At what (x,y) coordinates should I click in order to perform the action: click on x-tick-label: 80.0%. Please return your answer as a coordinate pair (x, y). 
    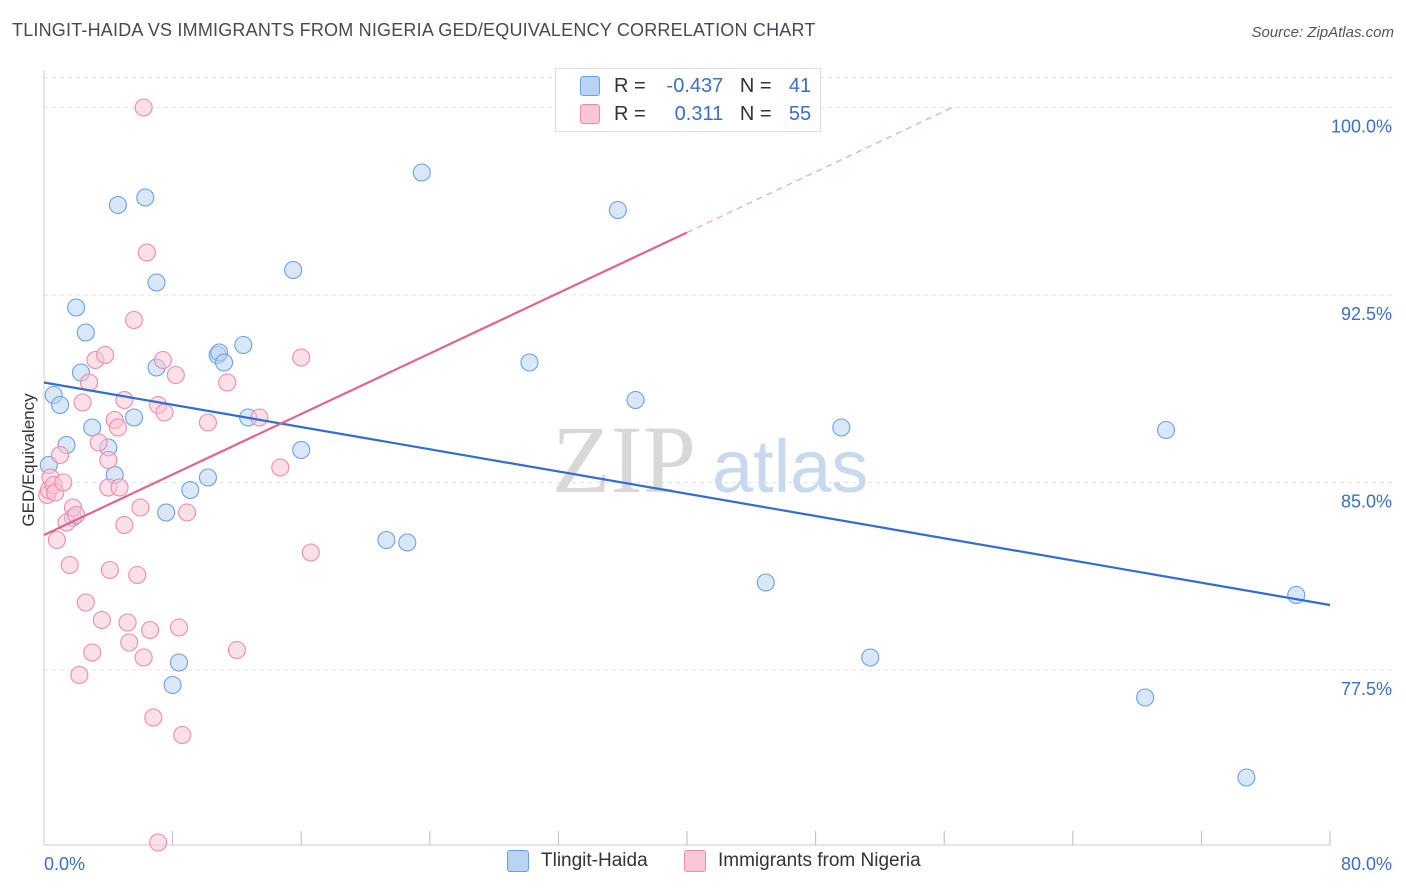
    Looking at the image, I should click on (1366, 864).